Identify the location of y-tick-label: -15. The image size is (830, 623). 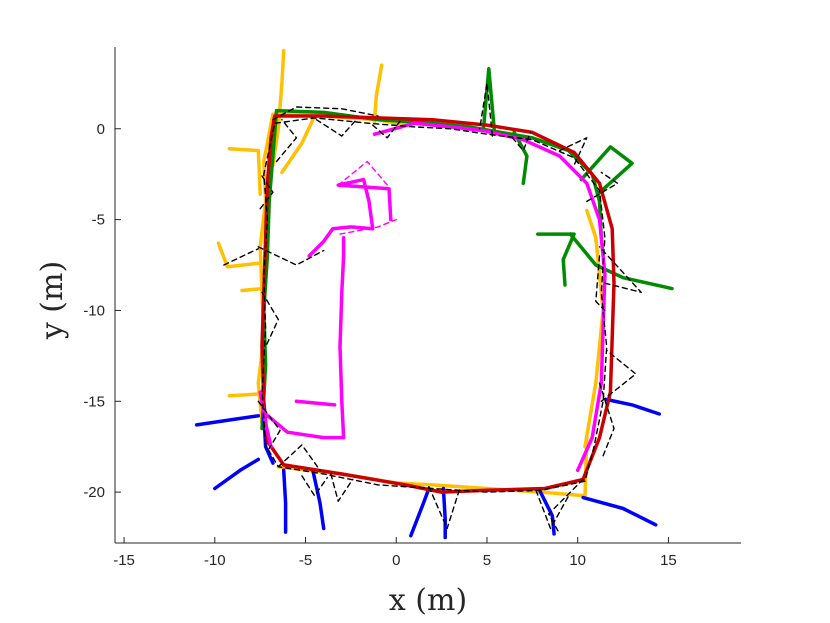
(94, 401).